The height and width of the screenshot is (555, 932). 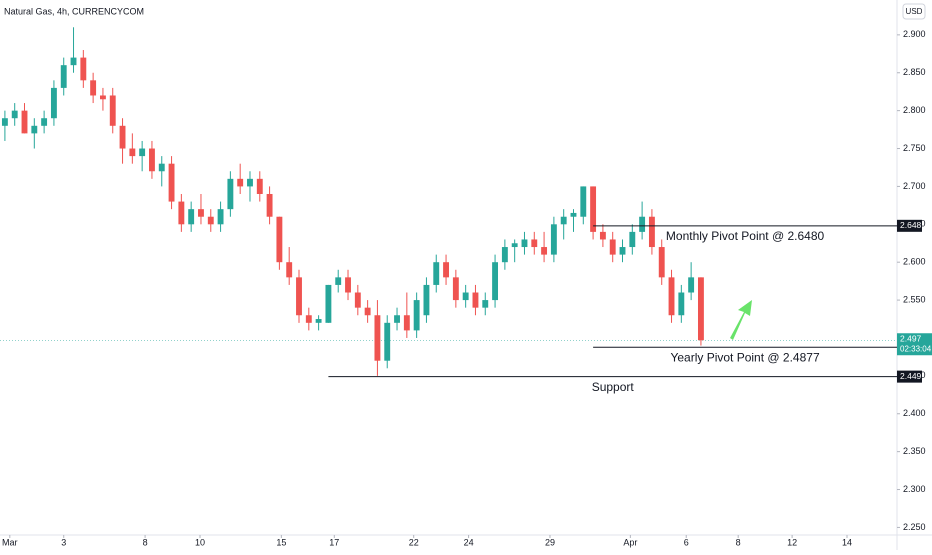 I want to click on x-tick-label: 8, so click(x=738, y=542).